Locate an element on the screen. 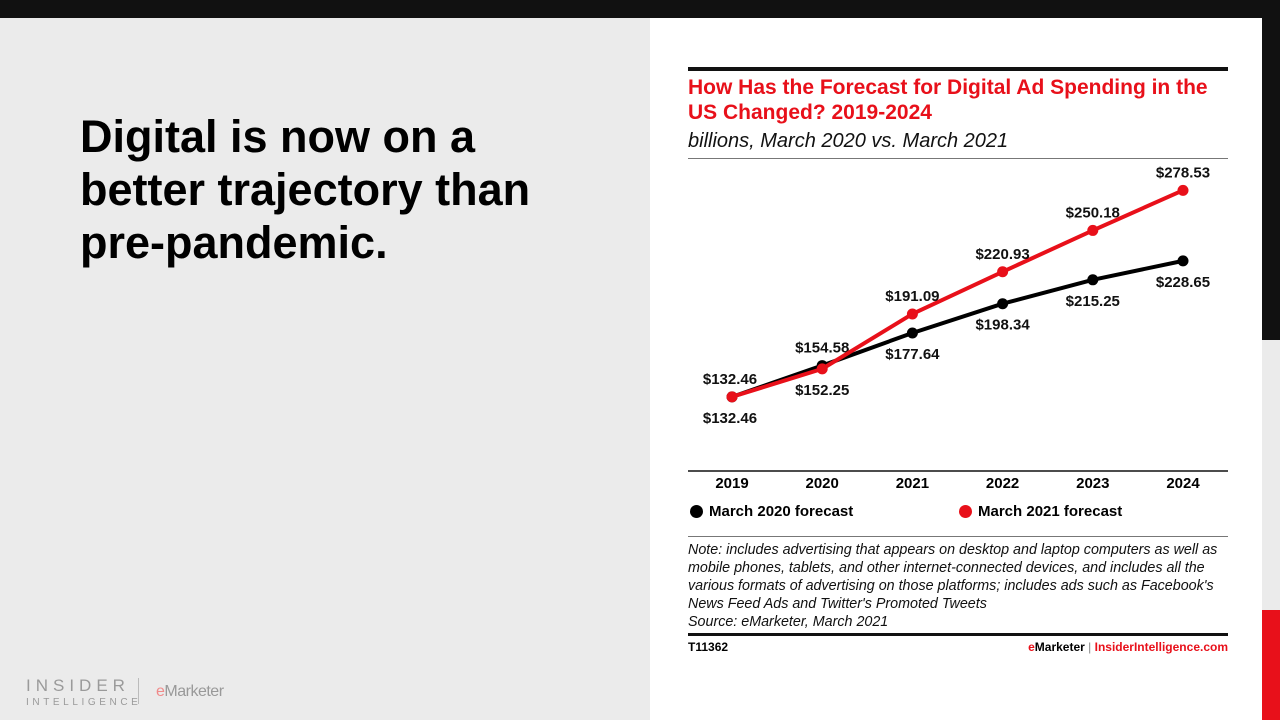 The width and height of the screenshot is (1280, 720). note-rule is located at coordinates (958, 536).